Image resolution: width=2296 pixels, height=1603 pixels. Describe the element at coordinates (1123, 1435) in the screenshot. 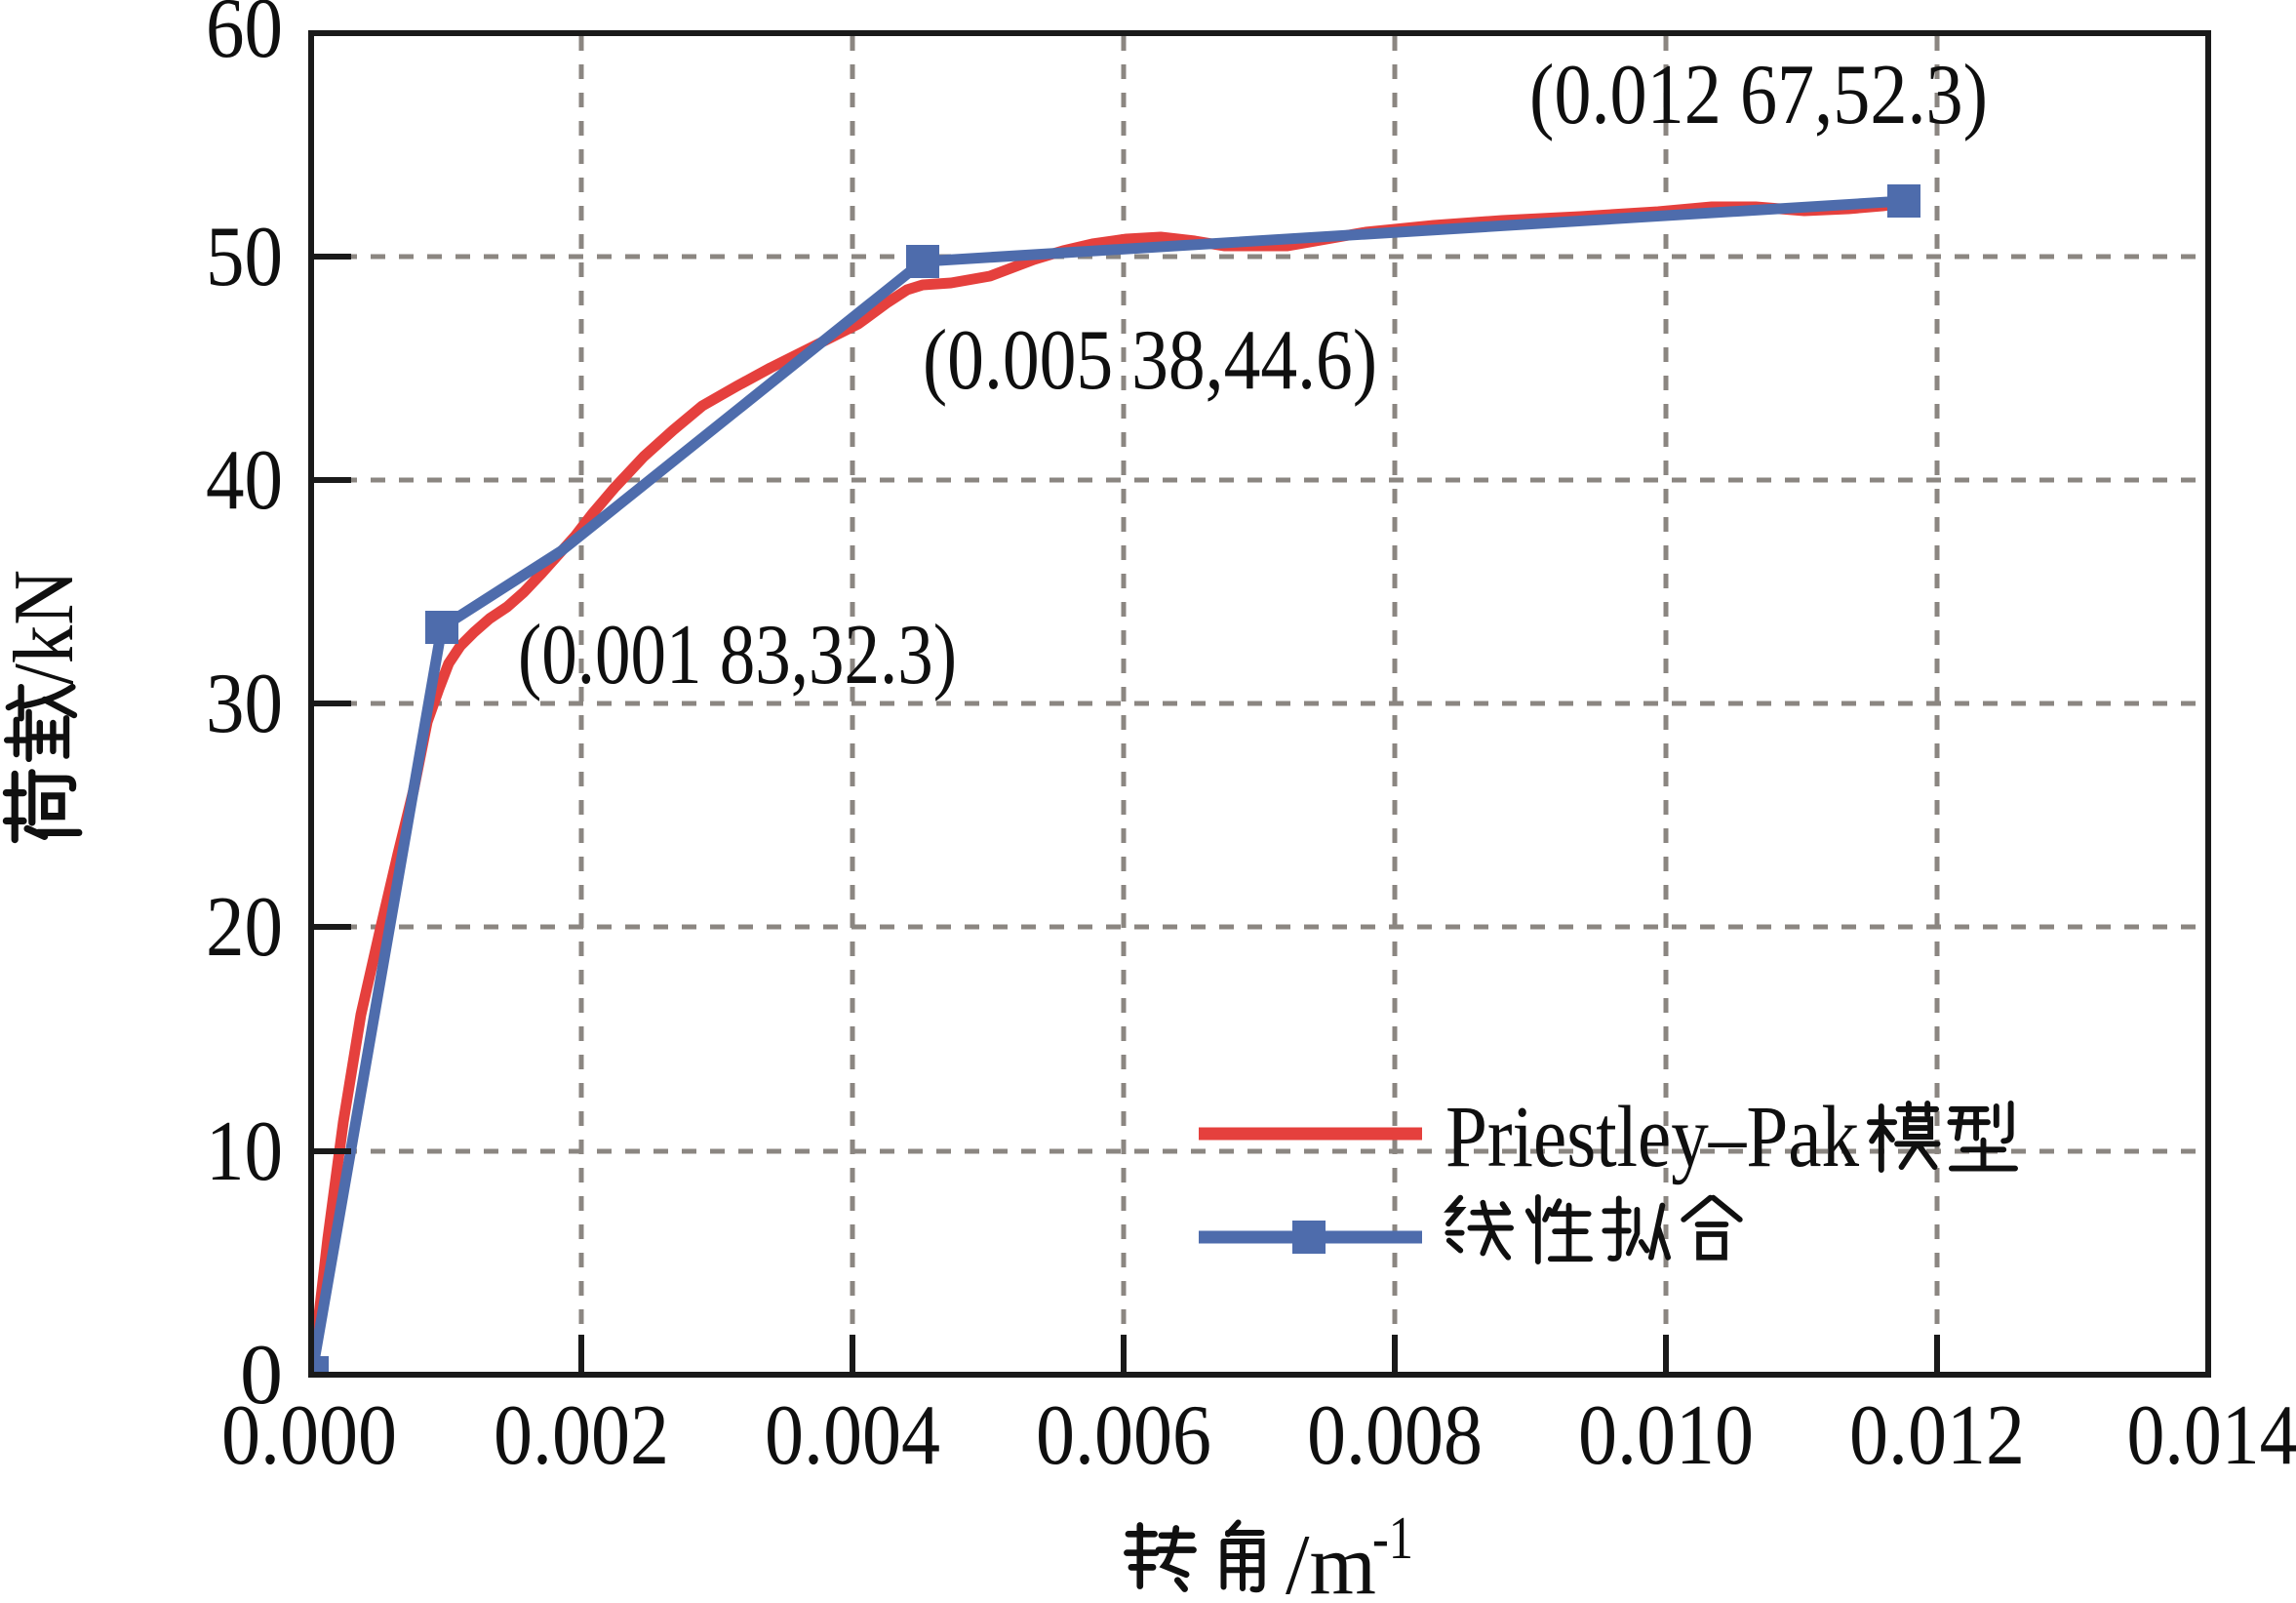

I see `svg-text: 0.006` at that location.